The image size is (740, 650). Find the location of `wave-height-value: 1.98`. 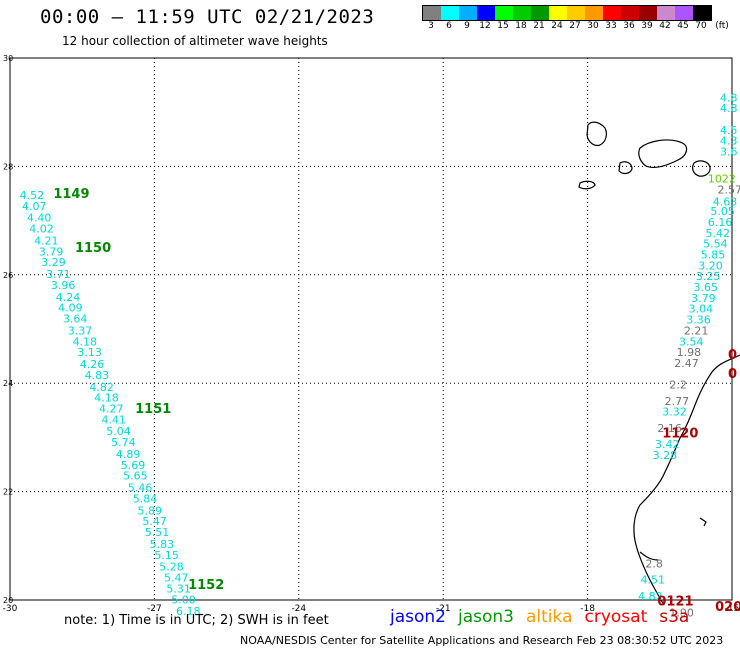

wave-height-value: 1.98 is located at coordinates (689, 352).